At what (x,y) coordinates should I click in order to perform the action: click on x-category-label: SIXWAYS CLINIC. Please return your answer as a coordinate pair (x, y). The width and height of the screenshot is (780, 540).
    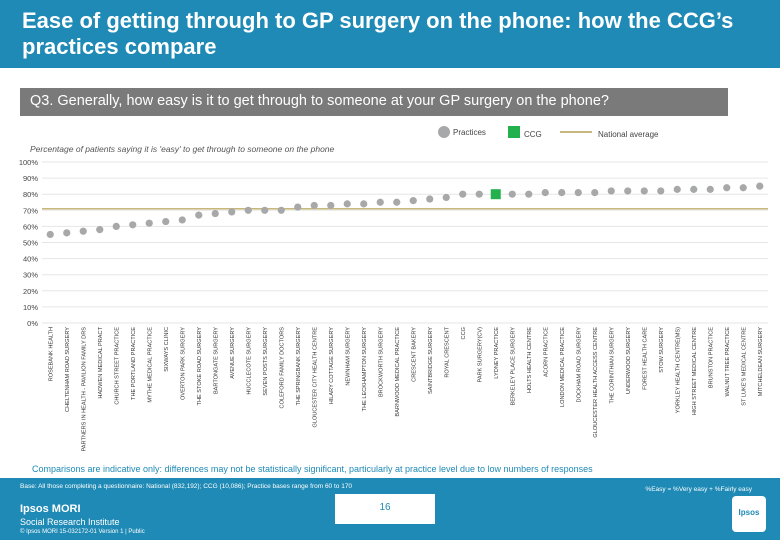
    Looking at the image, I should click on (167, 349).